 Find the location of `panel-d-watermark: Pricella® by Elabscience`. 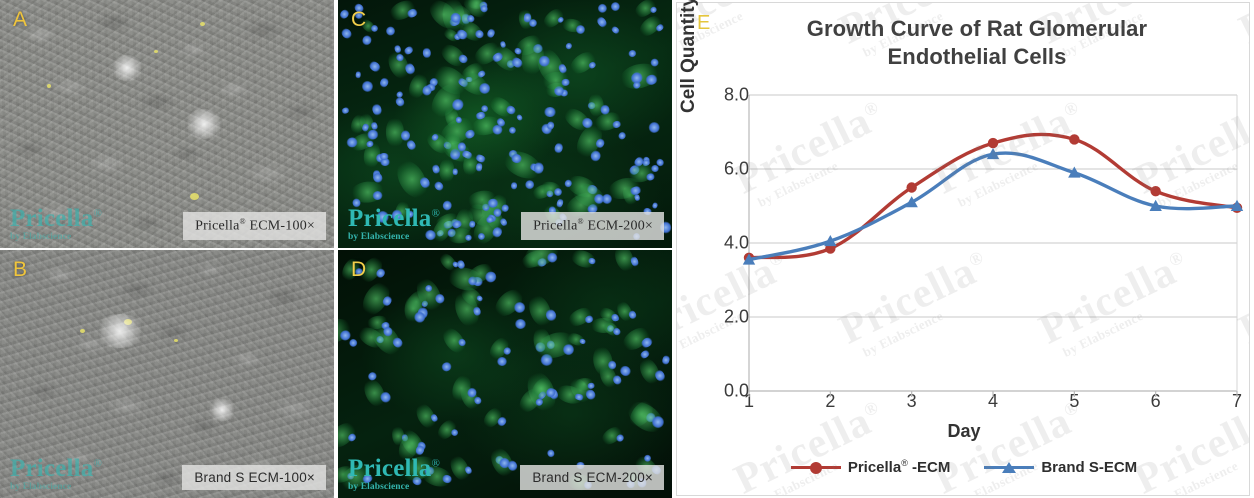

panel-d-watermark: Pricella® by Elabscience is located at coordinates (394, 474).